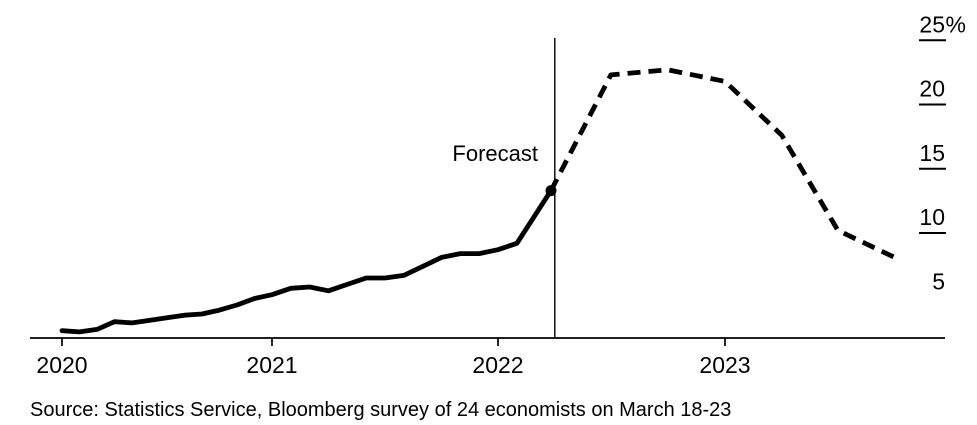  I want to click on y-tick-label: 10, so click(932, 217).